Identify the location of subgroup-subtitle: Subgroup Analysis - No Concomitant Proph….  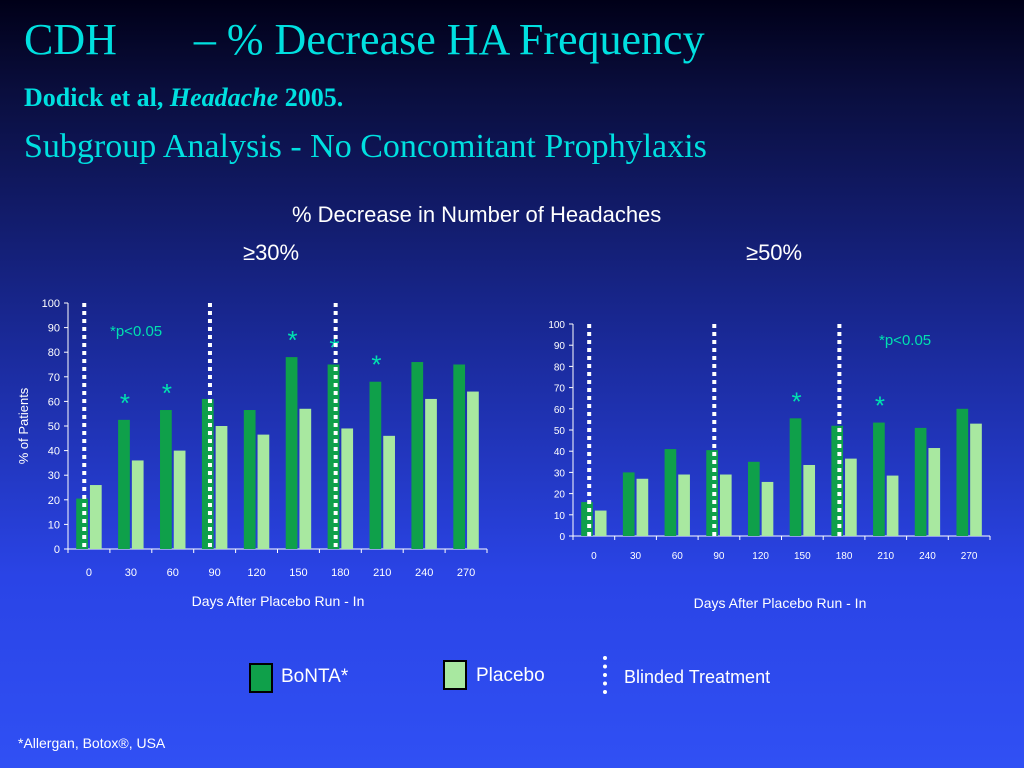
(365, 146).